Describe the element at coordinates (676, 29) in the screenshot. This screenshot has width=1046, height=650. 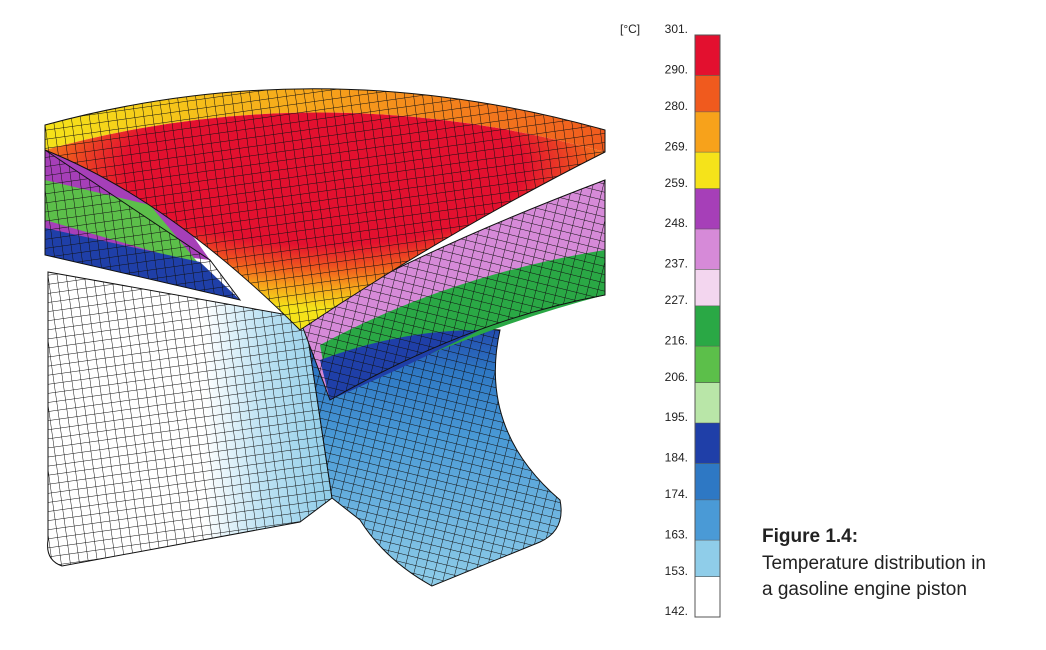
I see `tick-label: 301.` at that location.